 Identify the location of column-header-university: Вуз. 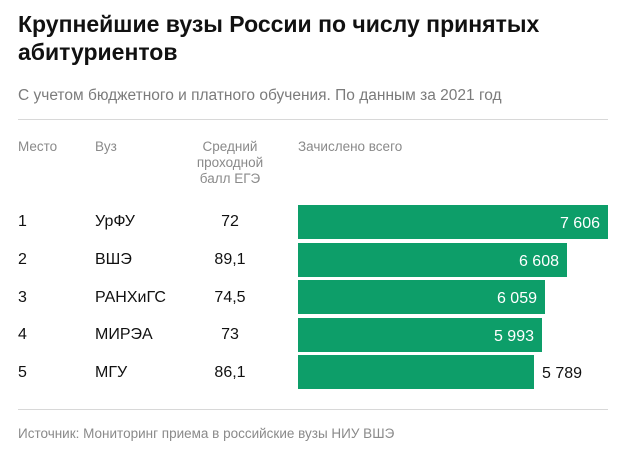
(106, 146).